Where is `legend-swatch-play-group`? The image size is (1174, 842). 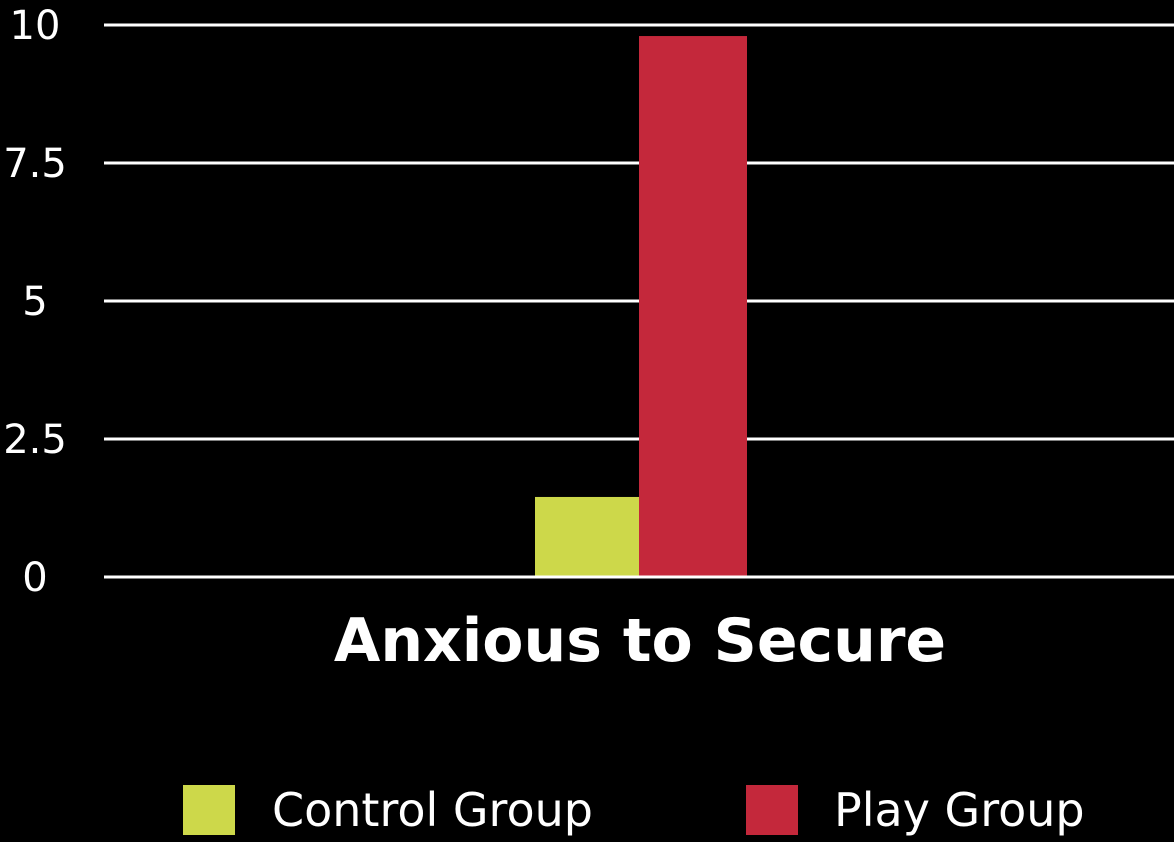 legend-swatch-play-group is located at coordinates (772, 810).